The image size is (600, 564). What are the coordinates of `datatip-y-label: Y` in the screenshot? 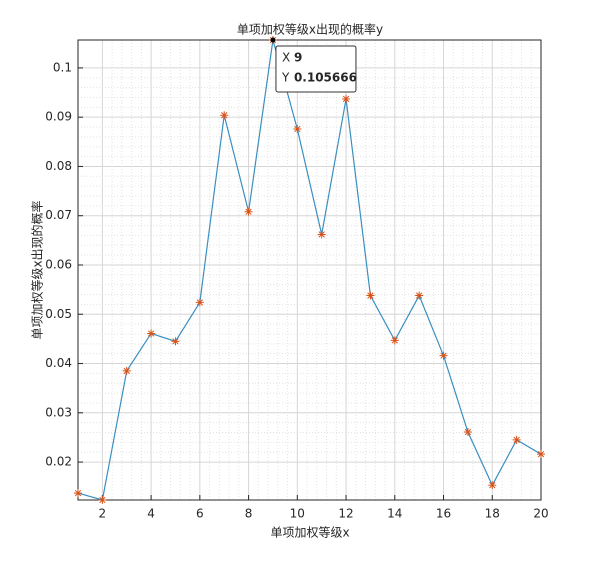 It's located at (285, 78).